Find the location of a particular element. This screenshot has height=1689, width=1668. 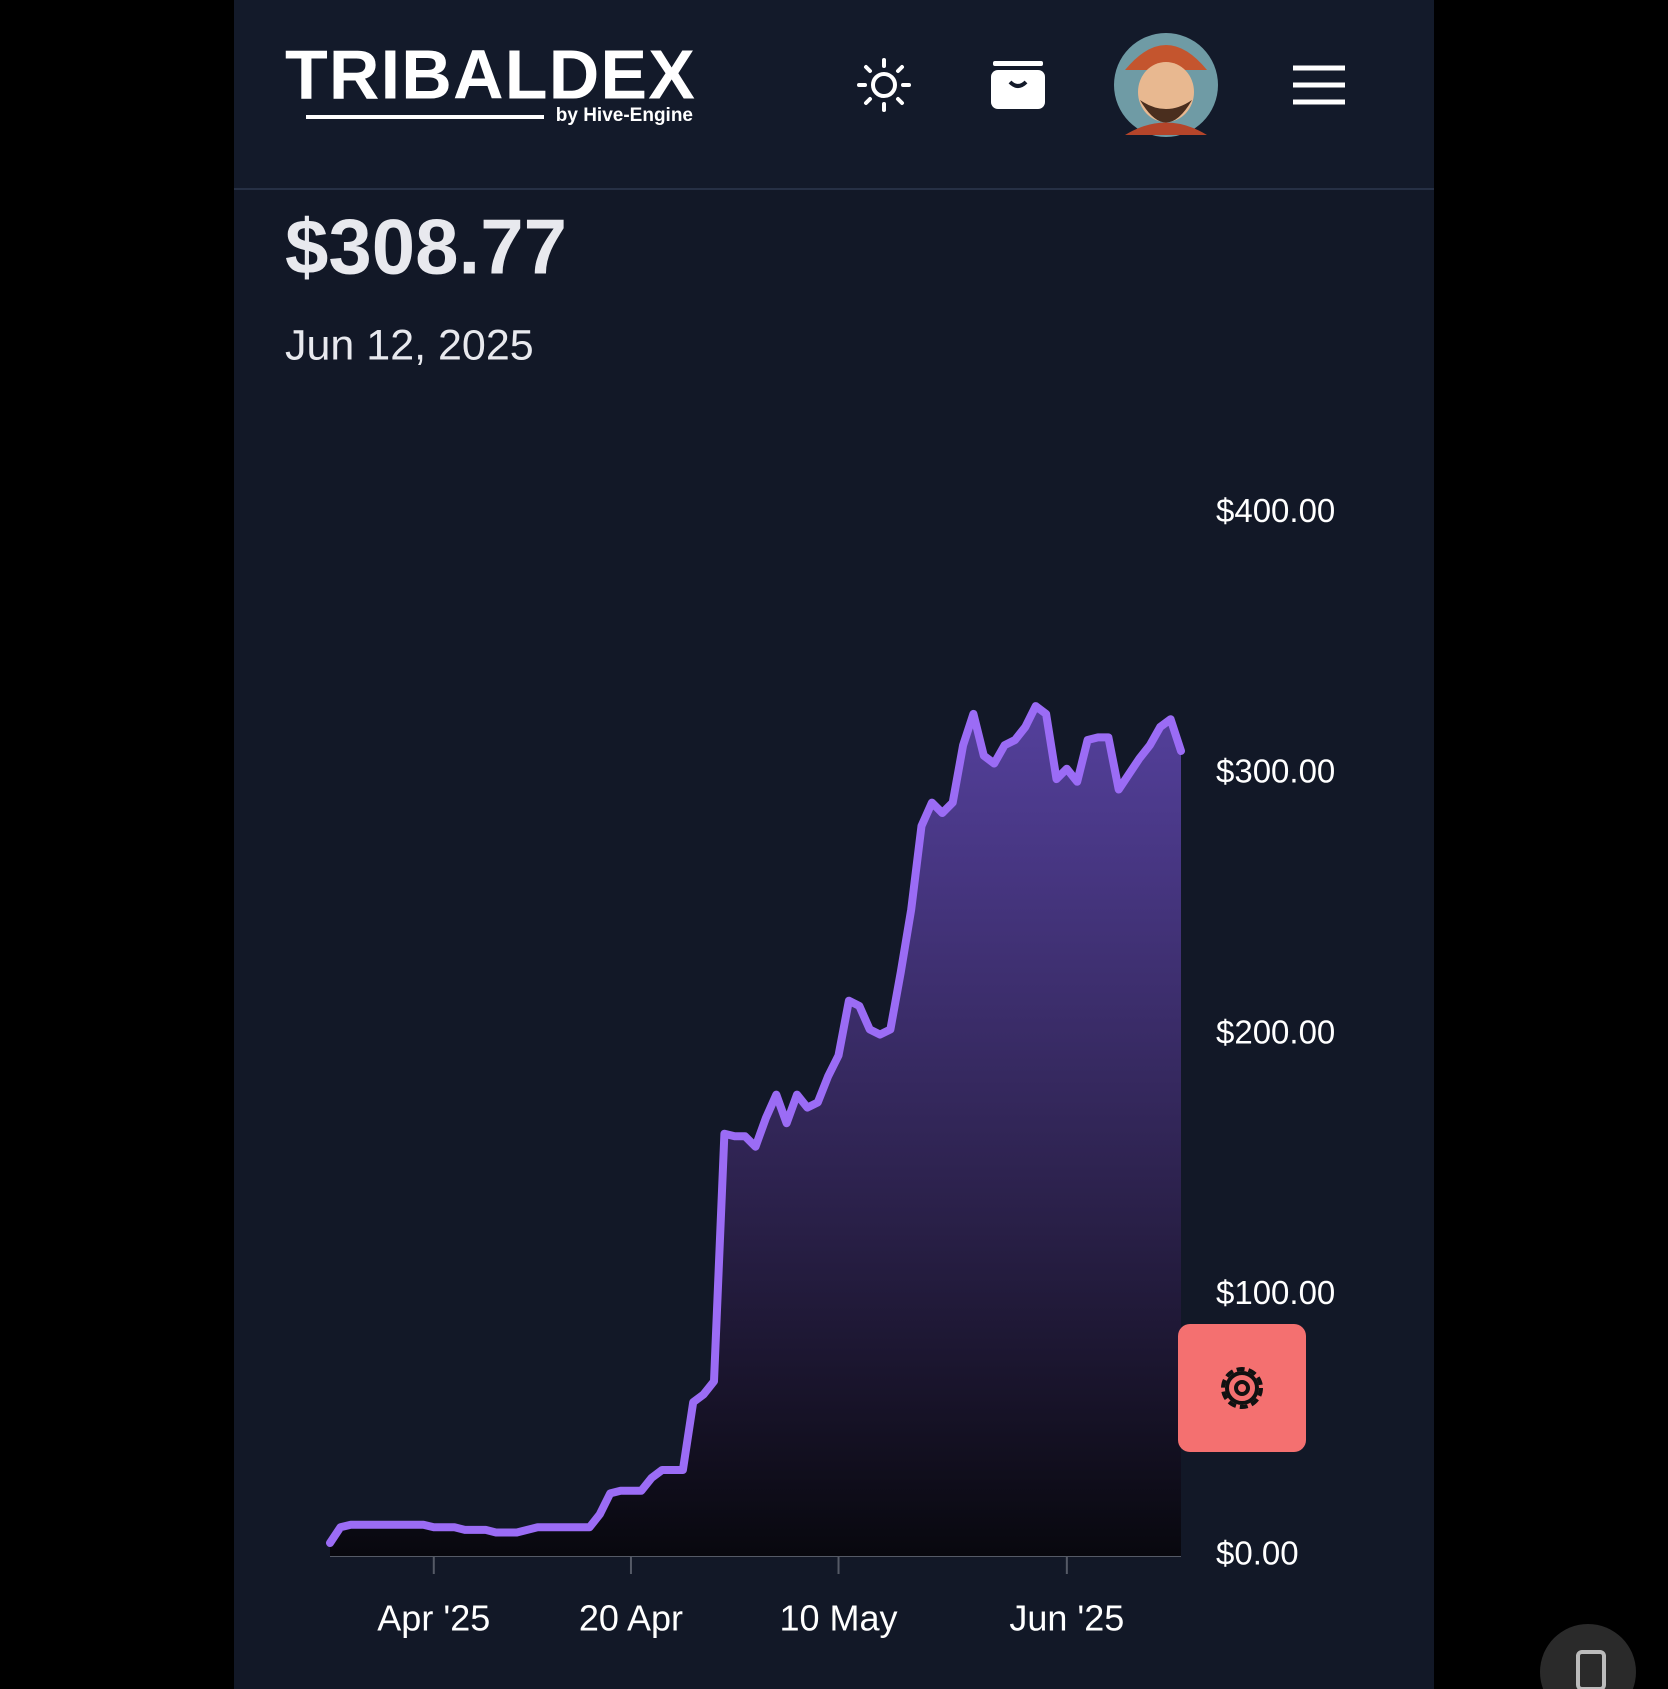

header is located at coordinates (834, 94).